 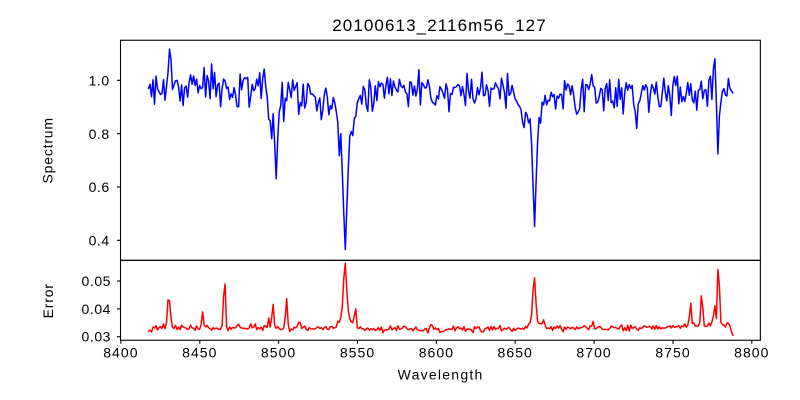 I want to click on svg-text: 0.8, so click(x=99, y=134).